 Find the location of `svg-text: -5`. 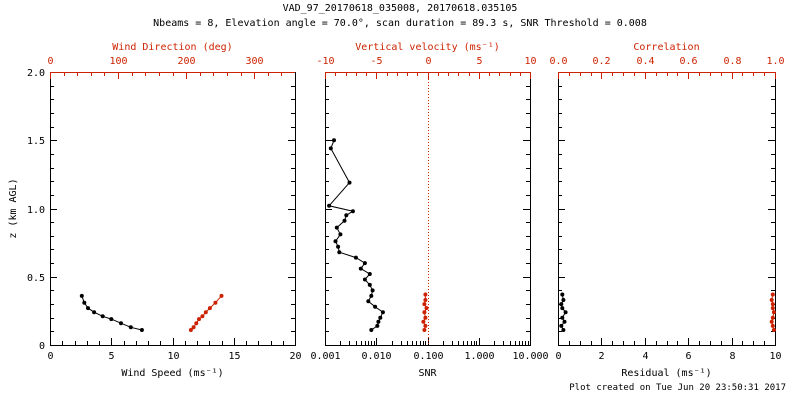

svg-text: -5 is located at coordinates (376, 61).